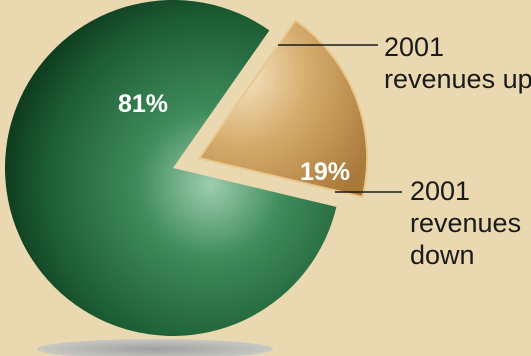  What do you see at coordinates (325, 172) in the screenshot?
I see `data-label-revenues-down: 19%` at bounding box center [325, 172].